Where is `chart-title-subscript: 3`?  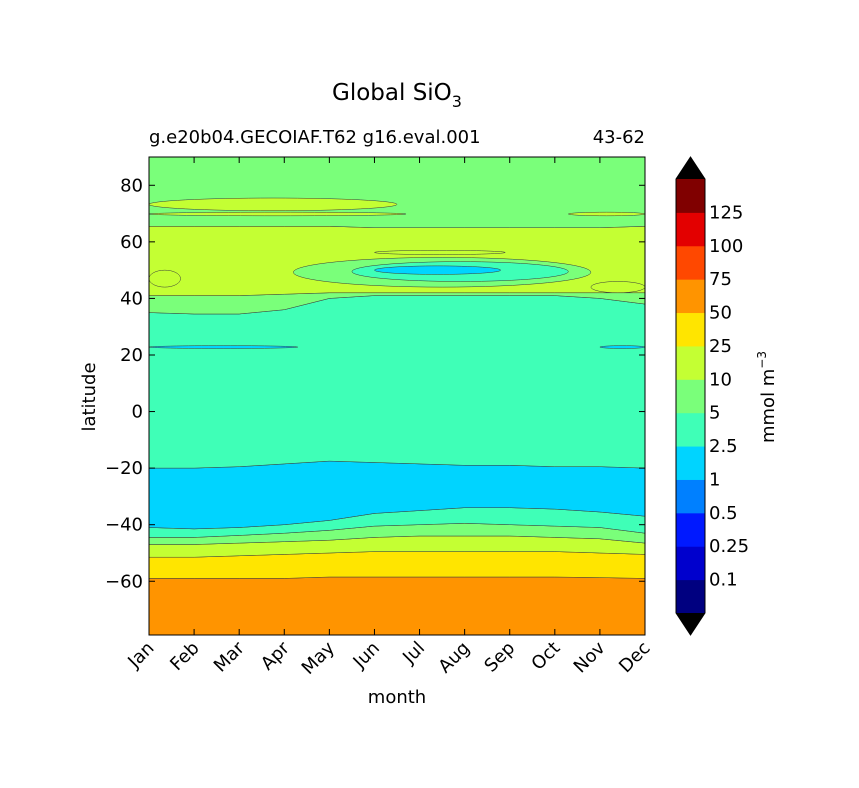 chart-title-subscript: 3 is located at coordinates (457, 101).